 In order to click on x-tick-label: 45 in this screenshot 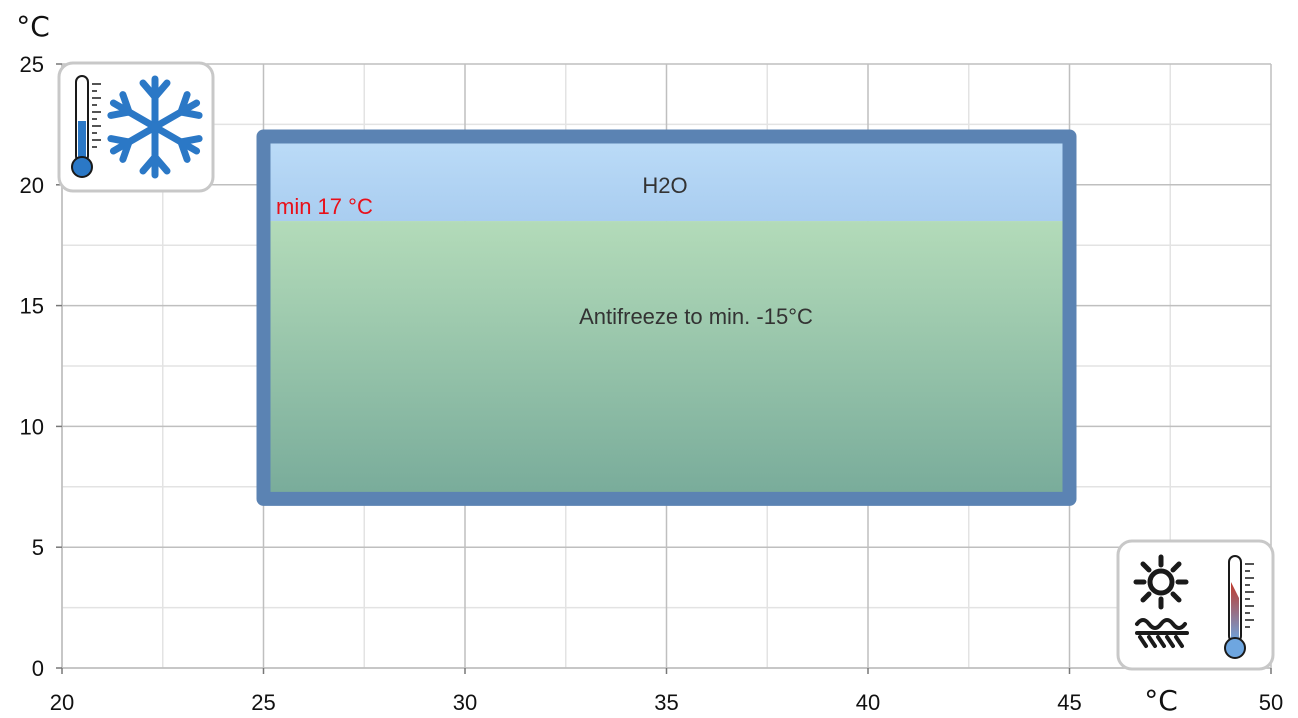, I will do `click(1069, 702)`.